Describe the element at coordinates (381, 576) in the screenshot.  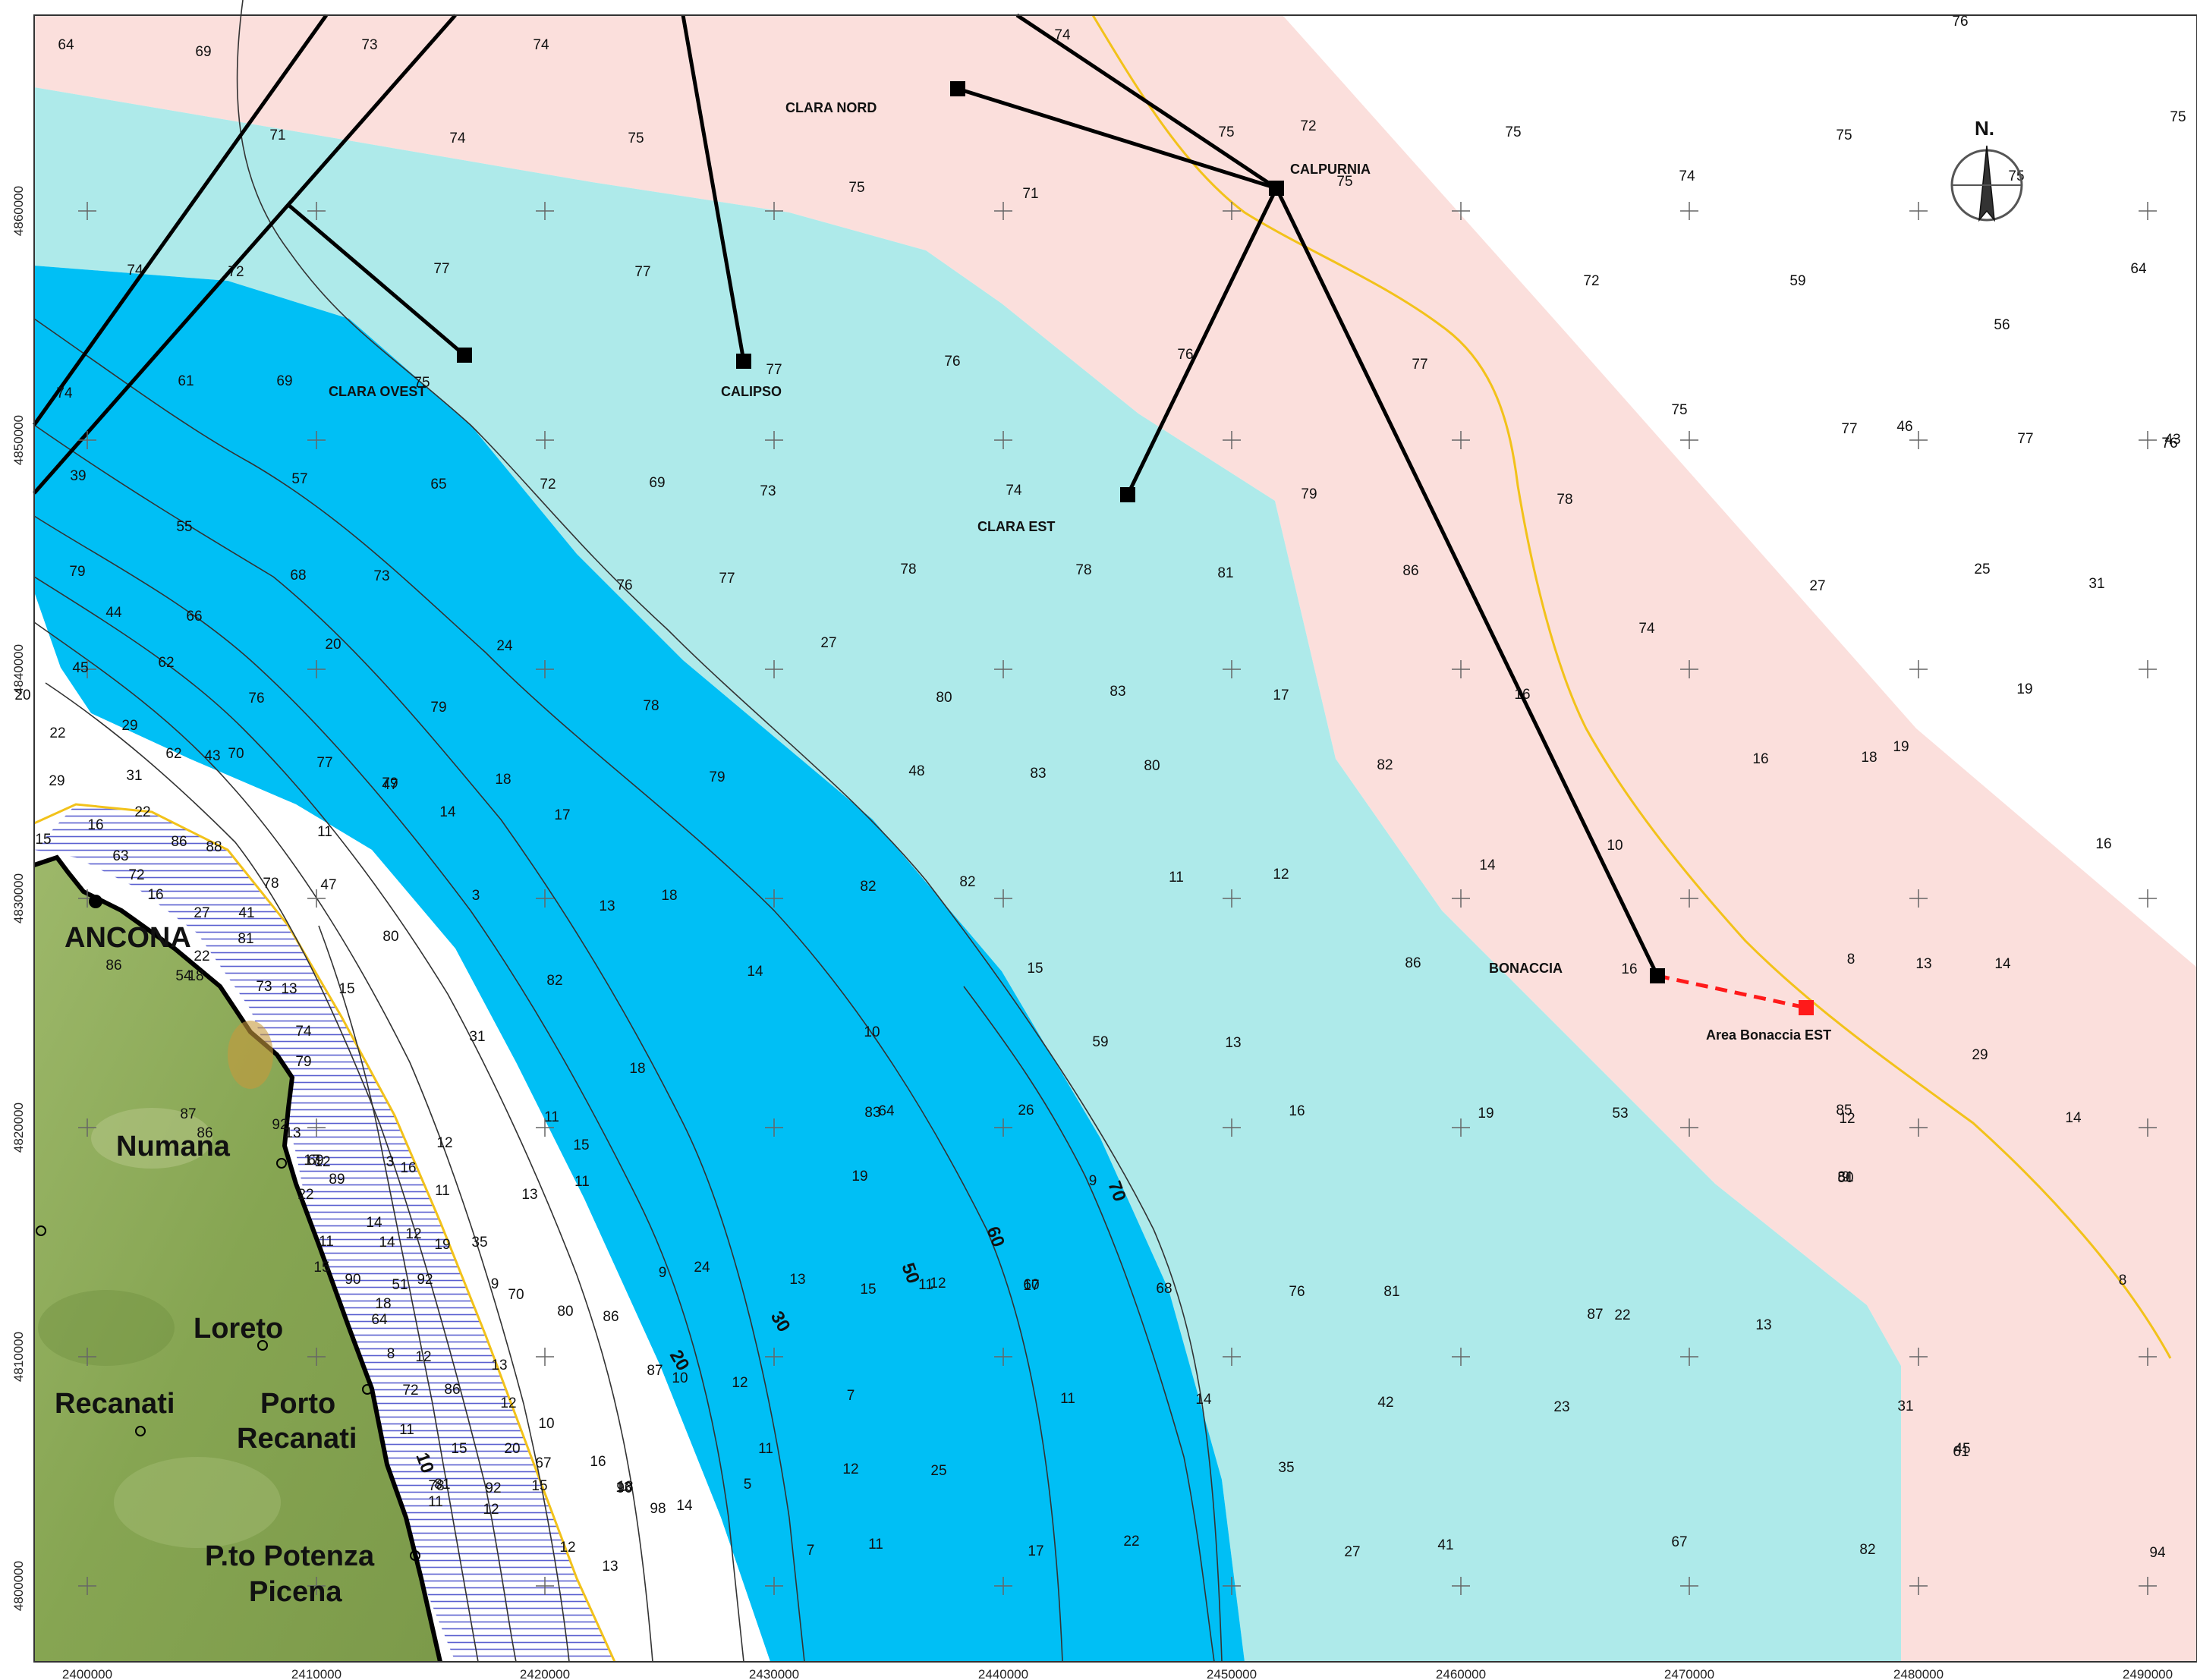
I see `depth-sounding: 73` at that location.